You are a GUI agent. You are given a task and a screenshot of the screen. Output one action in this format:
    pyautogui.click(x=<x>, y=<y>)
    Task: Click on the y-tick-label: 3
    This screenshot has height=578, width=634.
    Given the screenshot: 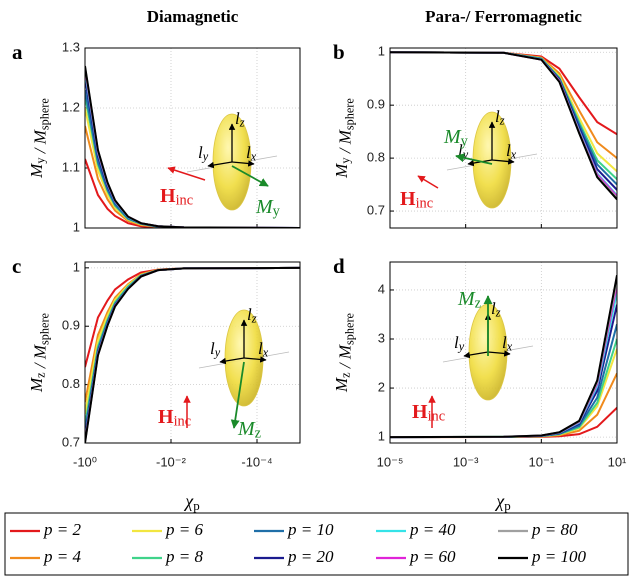 What is the action you would take?
    pyautogui.click(x=381, y=337)
    